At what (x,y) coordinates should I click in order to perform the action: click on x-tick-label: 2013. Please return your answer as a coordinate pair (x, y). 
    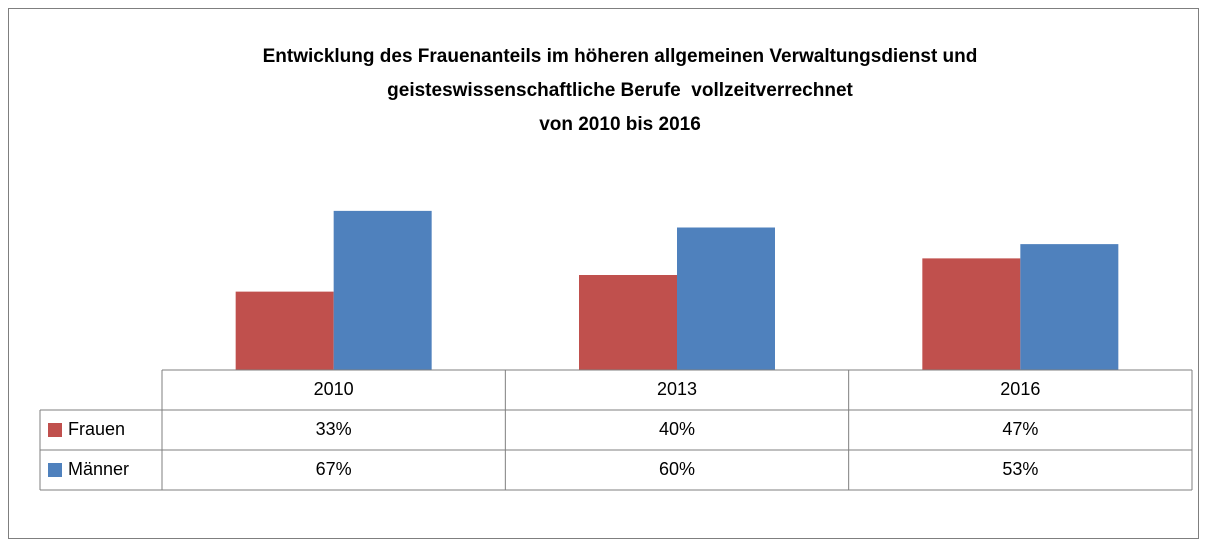
    Looking at the image, I should click on (677, 389).